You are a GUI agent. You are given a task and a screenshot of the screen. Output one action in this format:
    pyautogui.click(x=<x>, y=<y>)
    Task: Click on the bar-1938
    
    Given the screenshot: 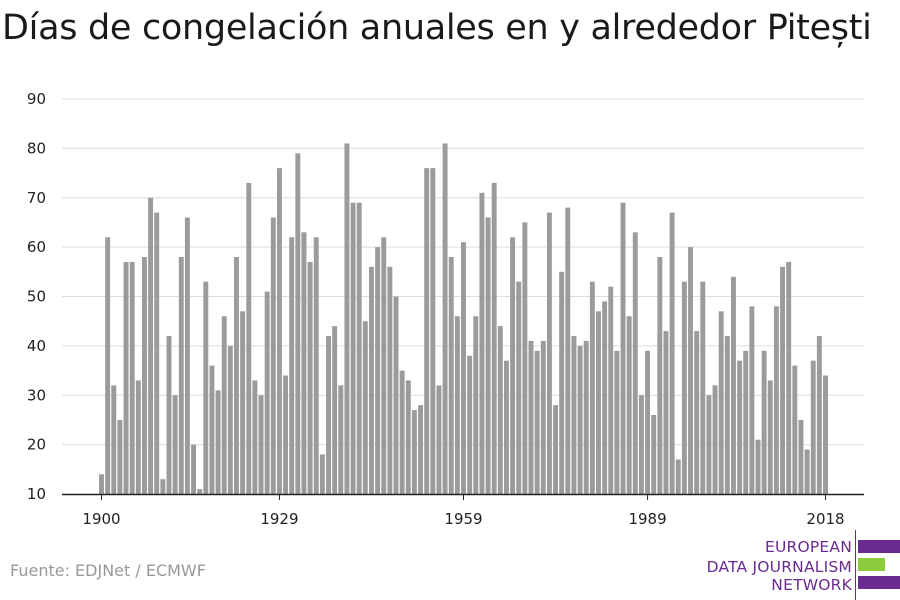 What is the action you would take?
    pyautogui.click(x=335, y=410)
    